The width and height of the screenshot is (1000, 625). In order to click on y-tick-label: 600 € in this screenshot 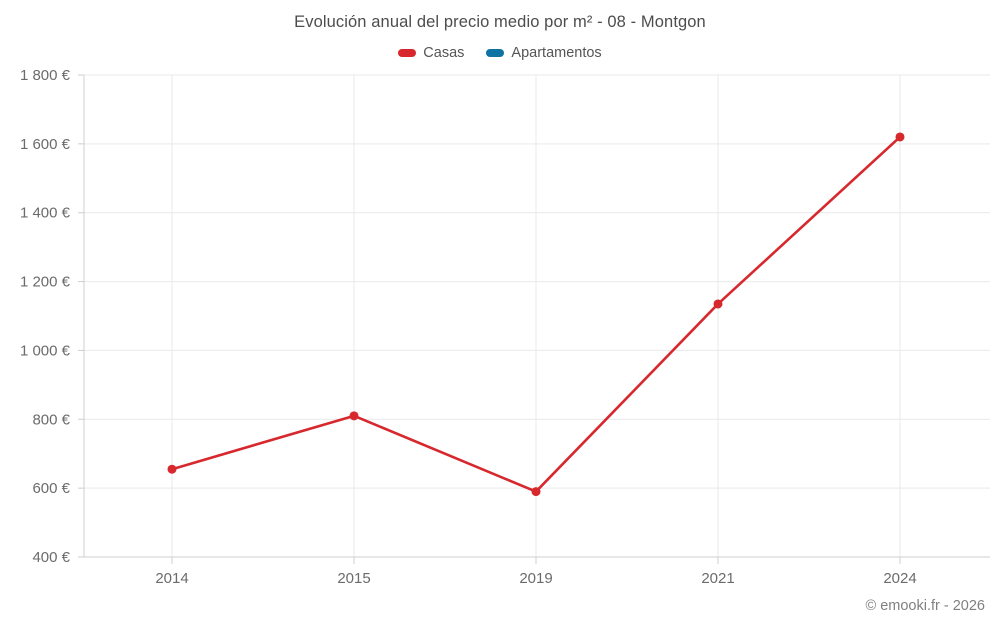, I will do `click(51, 488)`.